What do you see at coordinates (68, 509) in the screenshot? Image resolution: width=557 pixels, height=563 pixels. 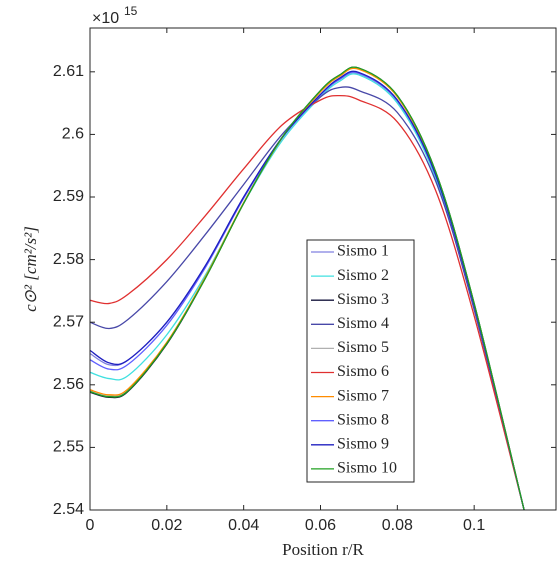 I see `y-tick-label: 2.54` at bounding box center [68, 509].